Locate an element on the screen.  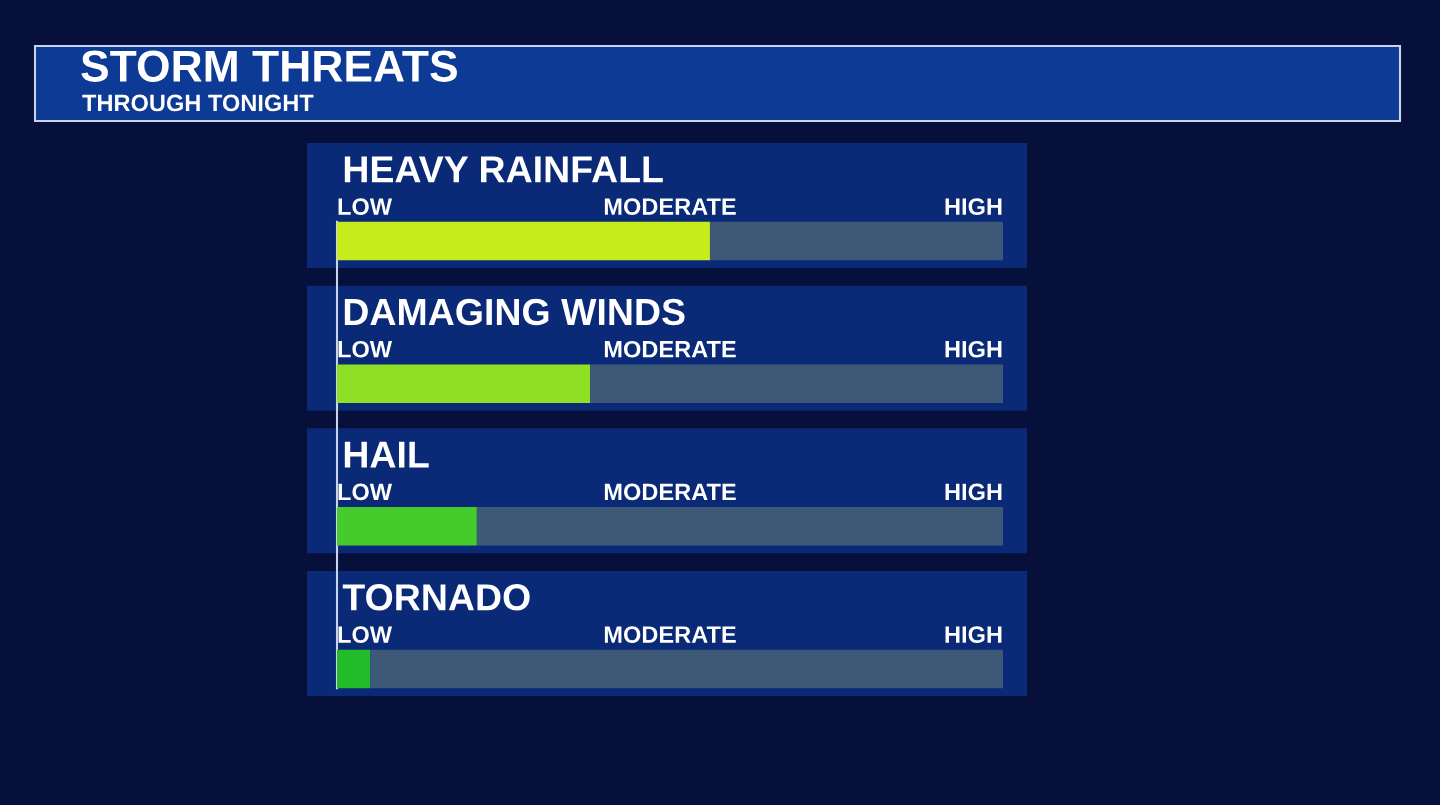
chart-subtitle: THROUGH TONIGHT is located at coordinates (198, 103).